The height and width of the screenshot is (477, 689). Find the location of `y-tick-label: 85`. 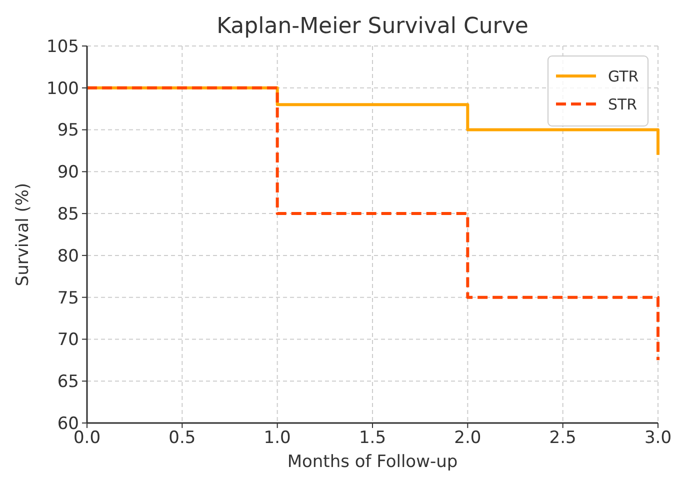

y-tick-label: 85 is located at coordinates (68, 214).